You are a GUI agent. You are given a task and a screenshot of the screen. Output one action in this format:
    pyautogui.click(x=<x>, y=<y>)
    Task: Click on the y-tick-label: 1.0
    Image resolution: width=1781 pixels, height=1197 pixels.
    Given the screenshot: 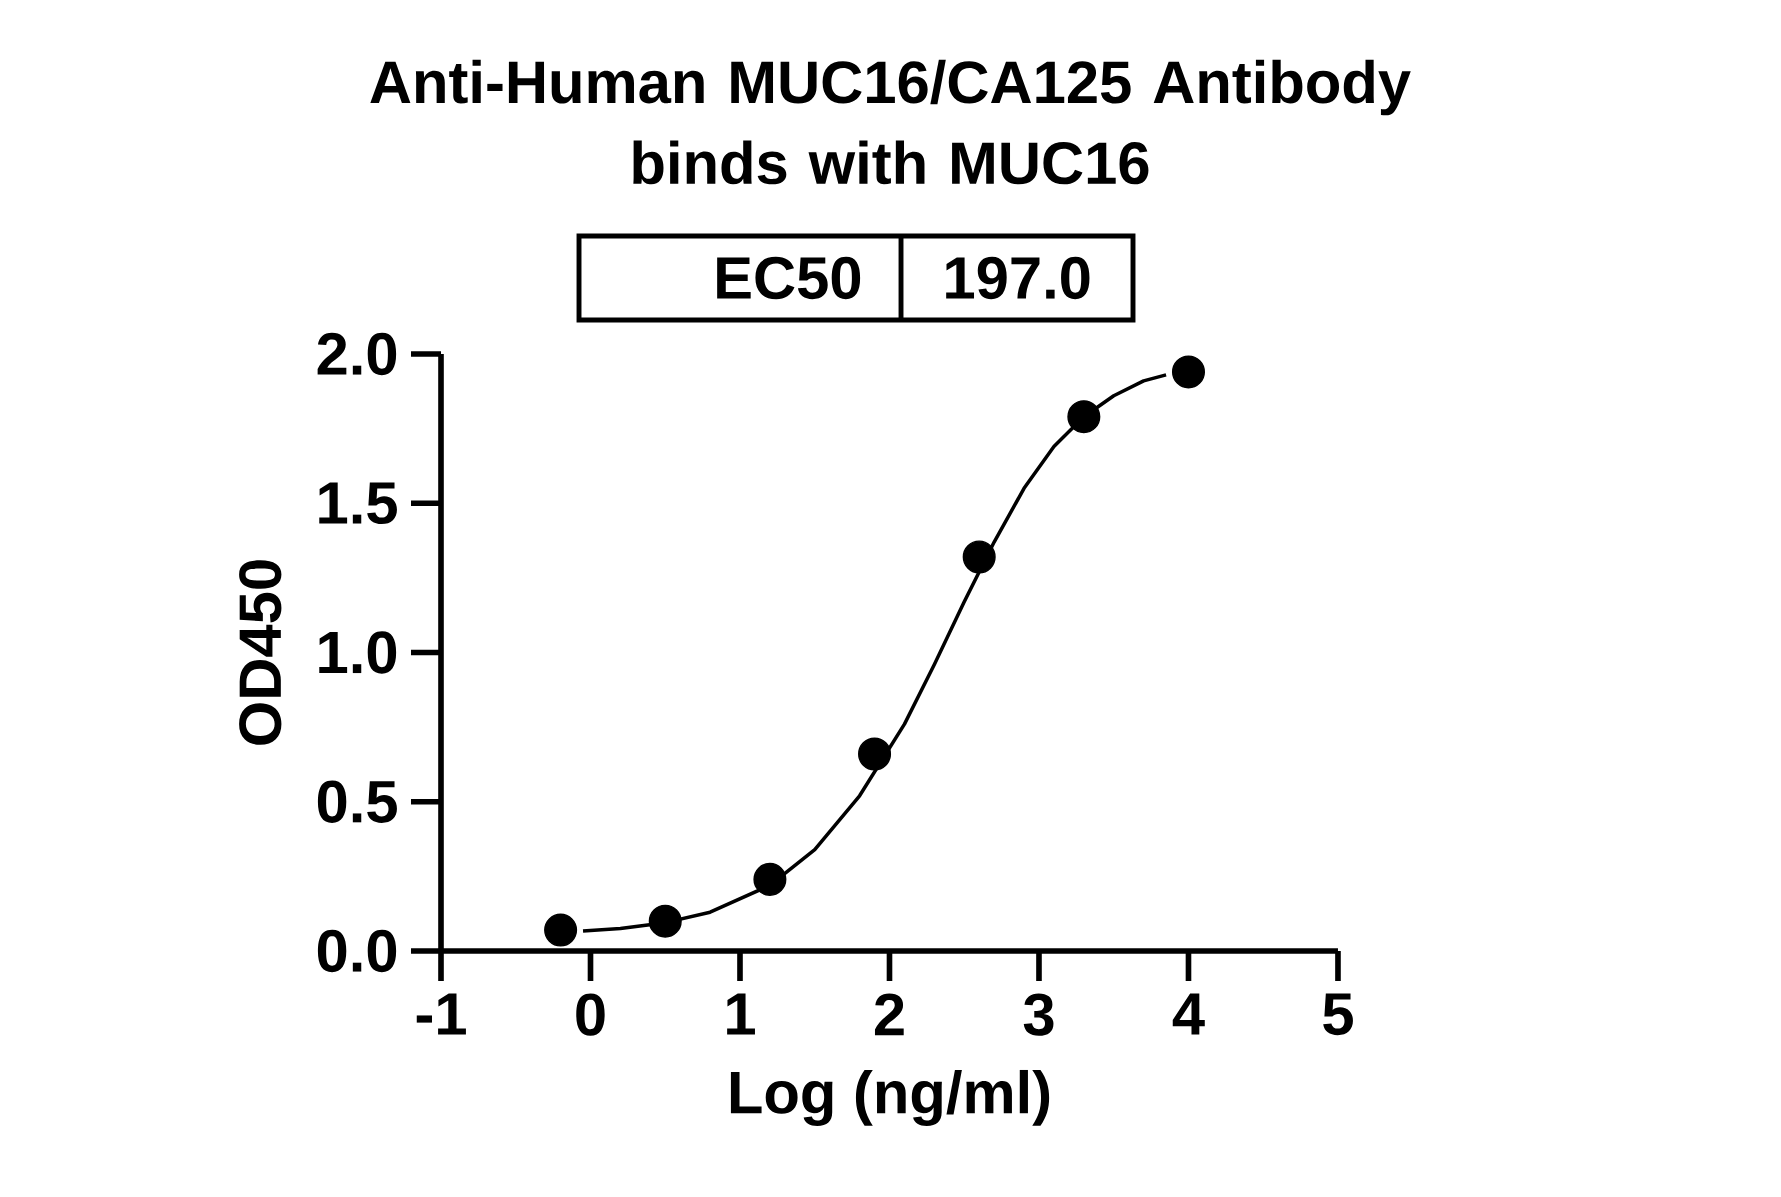 What is the action you would take?
    pyautogui.click(x=358, y=652)
    